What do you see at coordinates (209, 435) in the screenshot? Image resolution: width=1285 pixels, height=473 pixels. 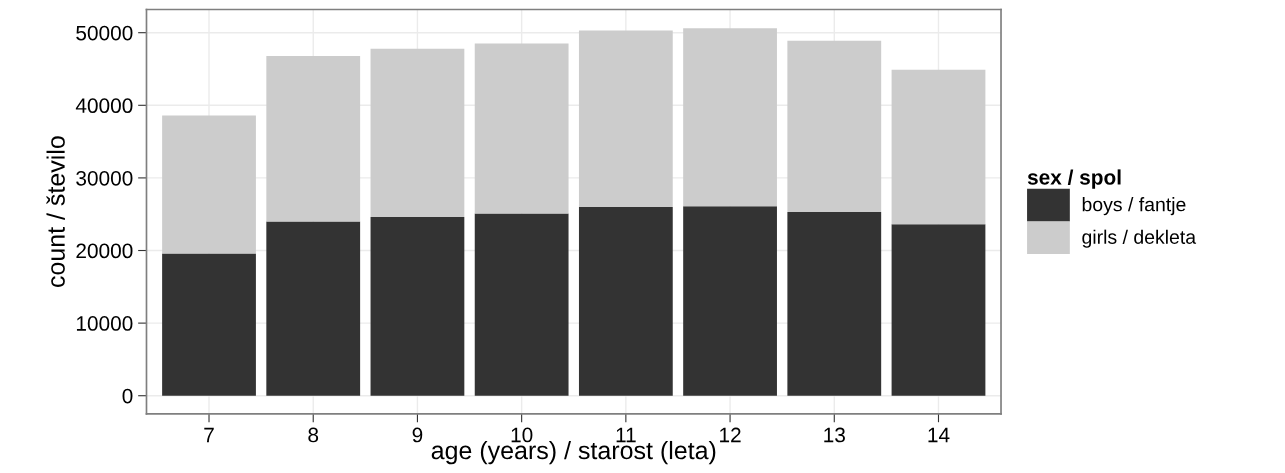 I see `x-tick-label: 7` at bounding box center [209, 435].